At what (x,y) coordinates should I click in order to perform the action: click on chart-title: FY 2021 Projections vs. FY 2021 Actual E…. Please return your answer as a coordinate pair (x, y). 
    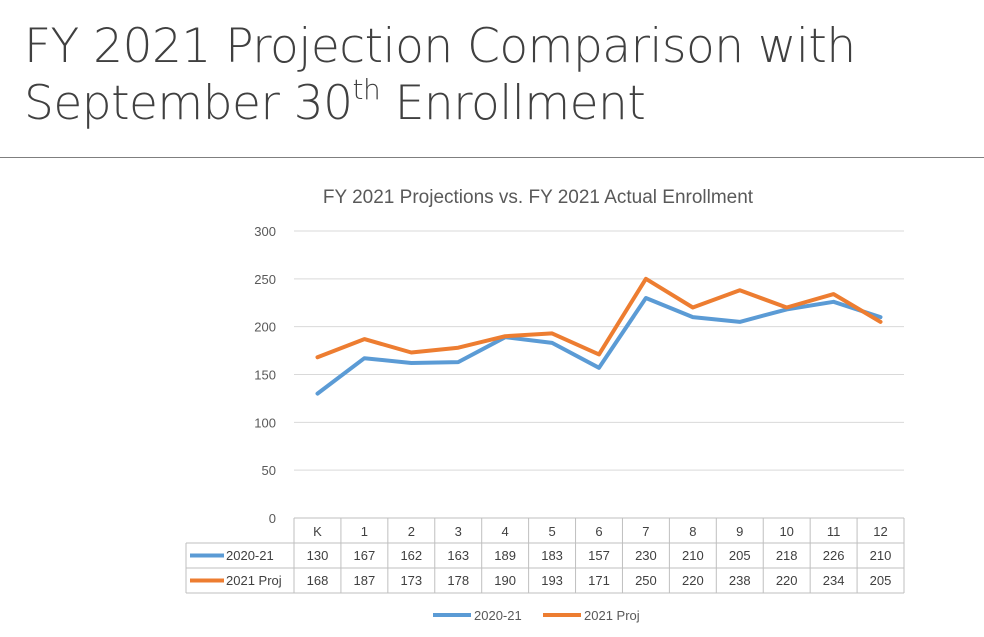
    Looking at the image, I should click on (538, 197).